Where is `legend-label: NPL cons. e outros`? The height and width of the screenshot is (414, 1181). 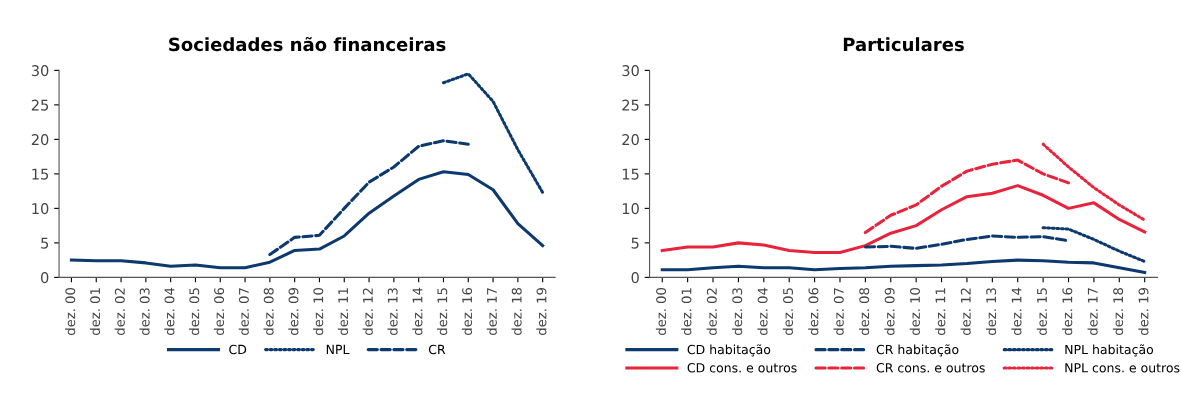
legend-label: NPL cons. e outros is located at coordinates (1122, 368).